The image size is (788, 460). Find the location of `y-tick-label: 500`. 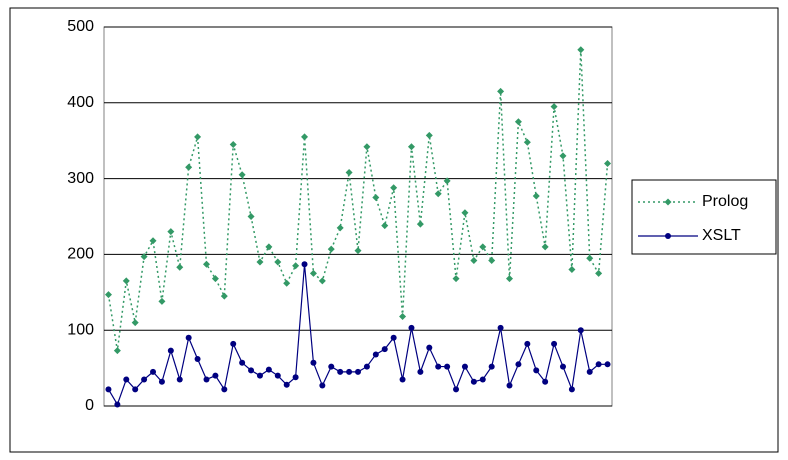

y-tick-label: 500 is located at coordinates (80, 26).